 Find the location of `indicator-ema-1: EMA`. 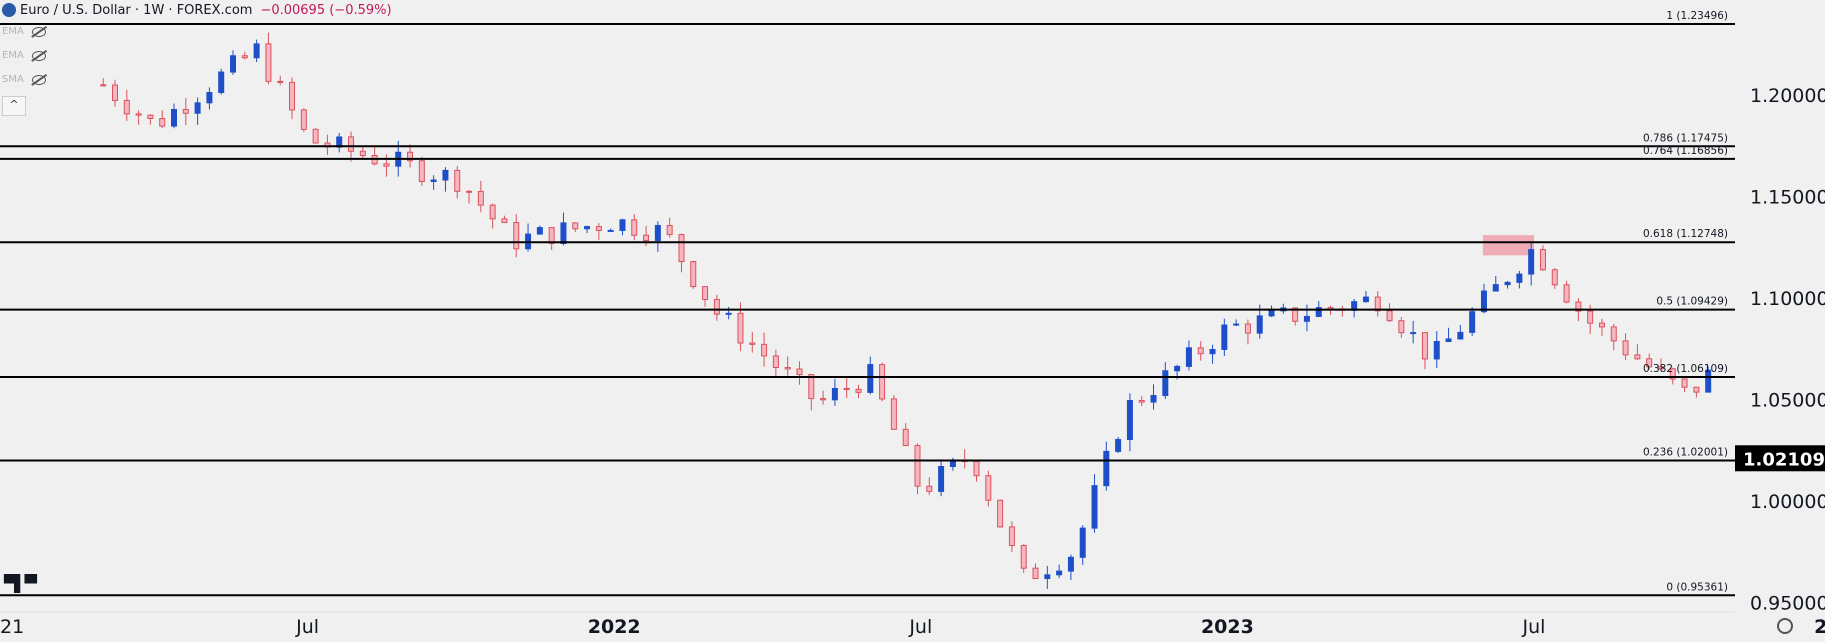

indicator-ema-1: EMA is located at coordinates (24, 31).